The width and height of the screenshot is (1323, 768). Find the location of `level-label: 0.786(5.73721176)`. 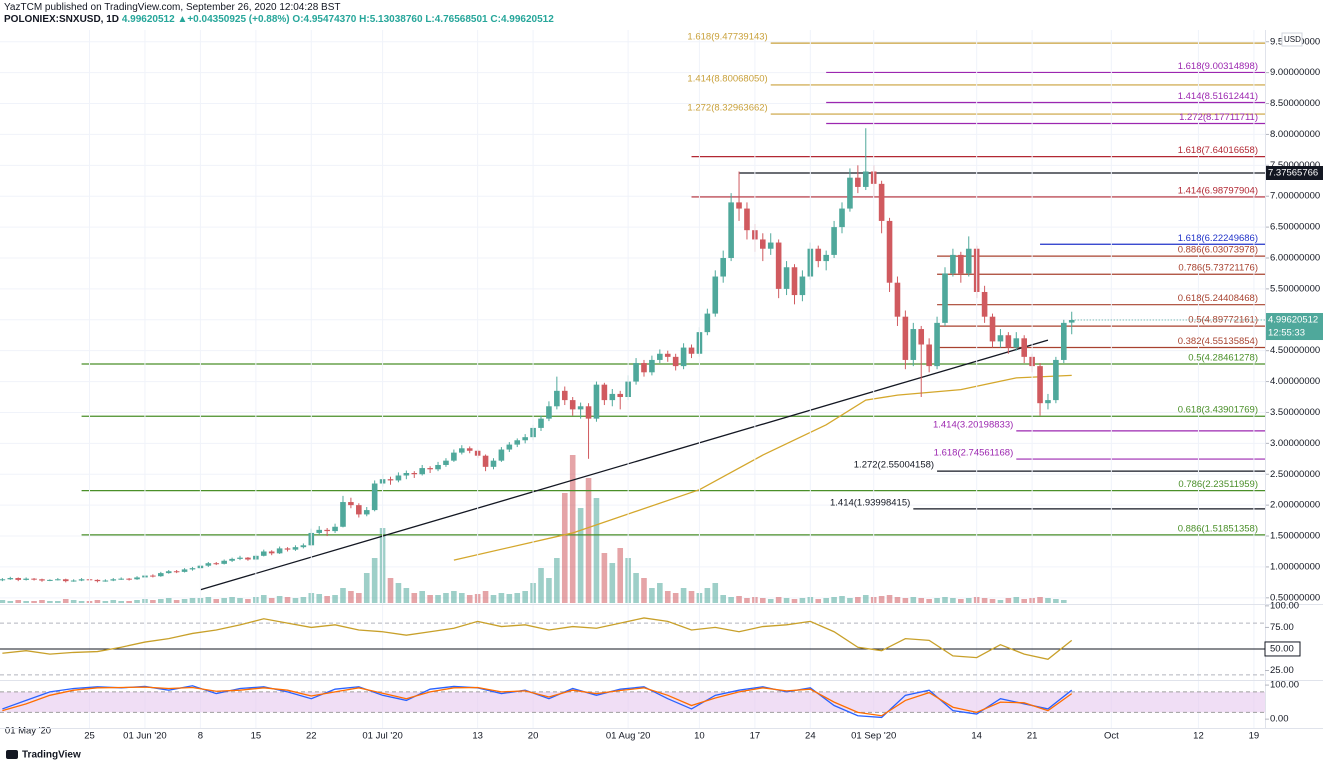

level-label: 0.786(5.73721176) is located at coordinates (1218, 268).